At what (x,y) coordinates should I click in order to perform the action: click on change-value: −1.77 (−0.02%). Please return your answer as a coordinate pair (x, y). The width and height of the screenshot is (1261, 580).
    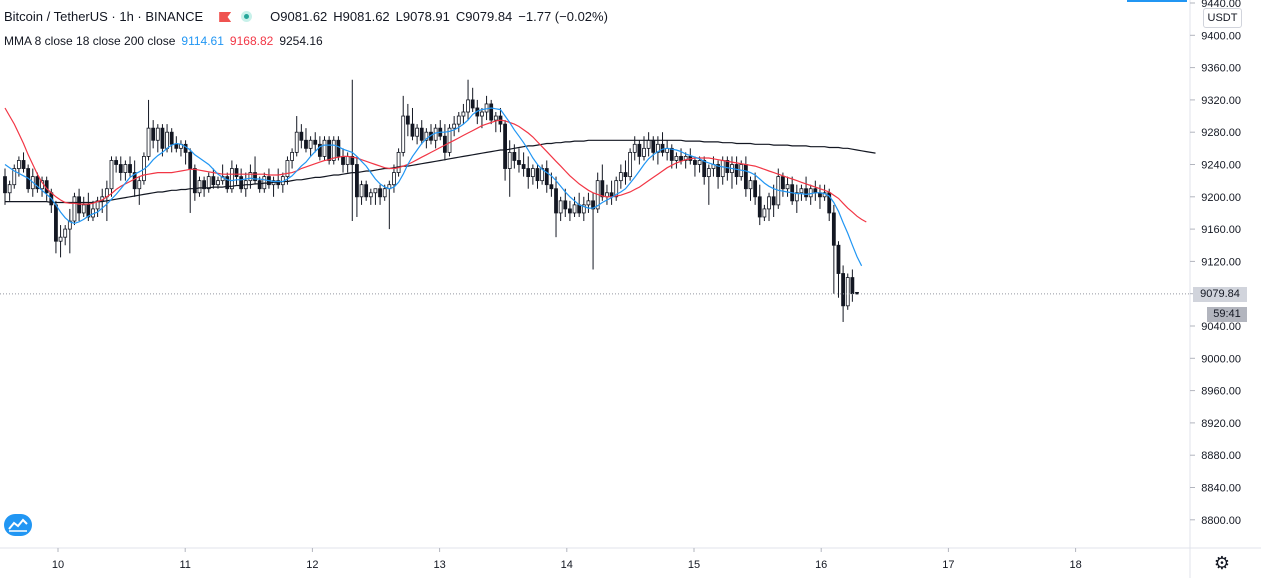
    Looking at the image, I should click on (563, 16).